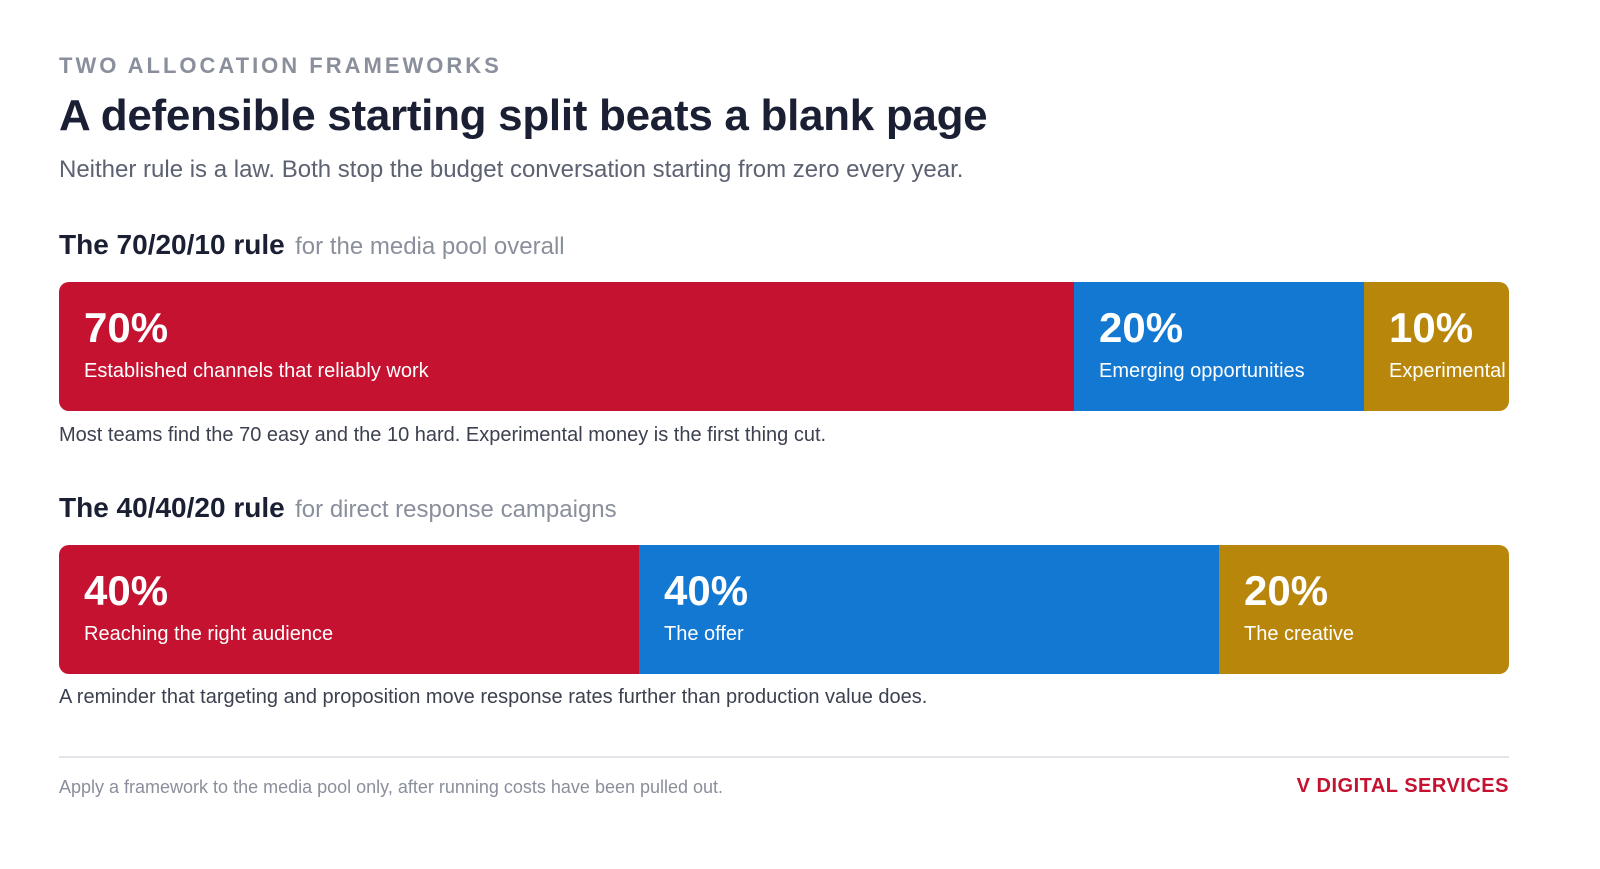 The height and width of the screenshot is (869, 1600). Describe the element at coordinates (256, 371) in the screenshot. I see `segment-category-label: Established channels that reliably work` at that location.